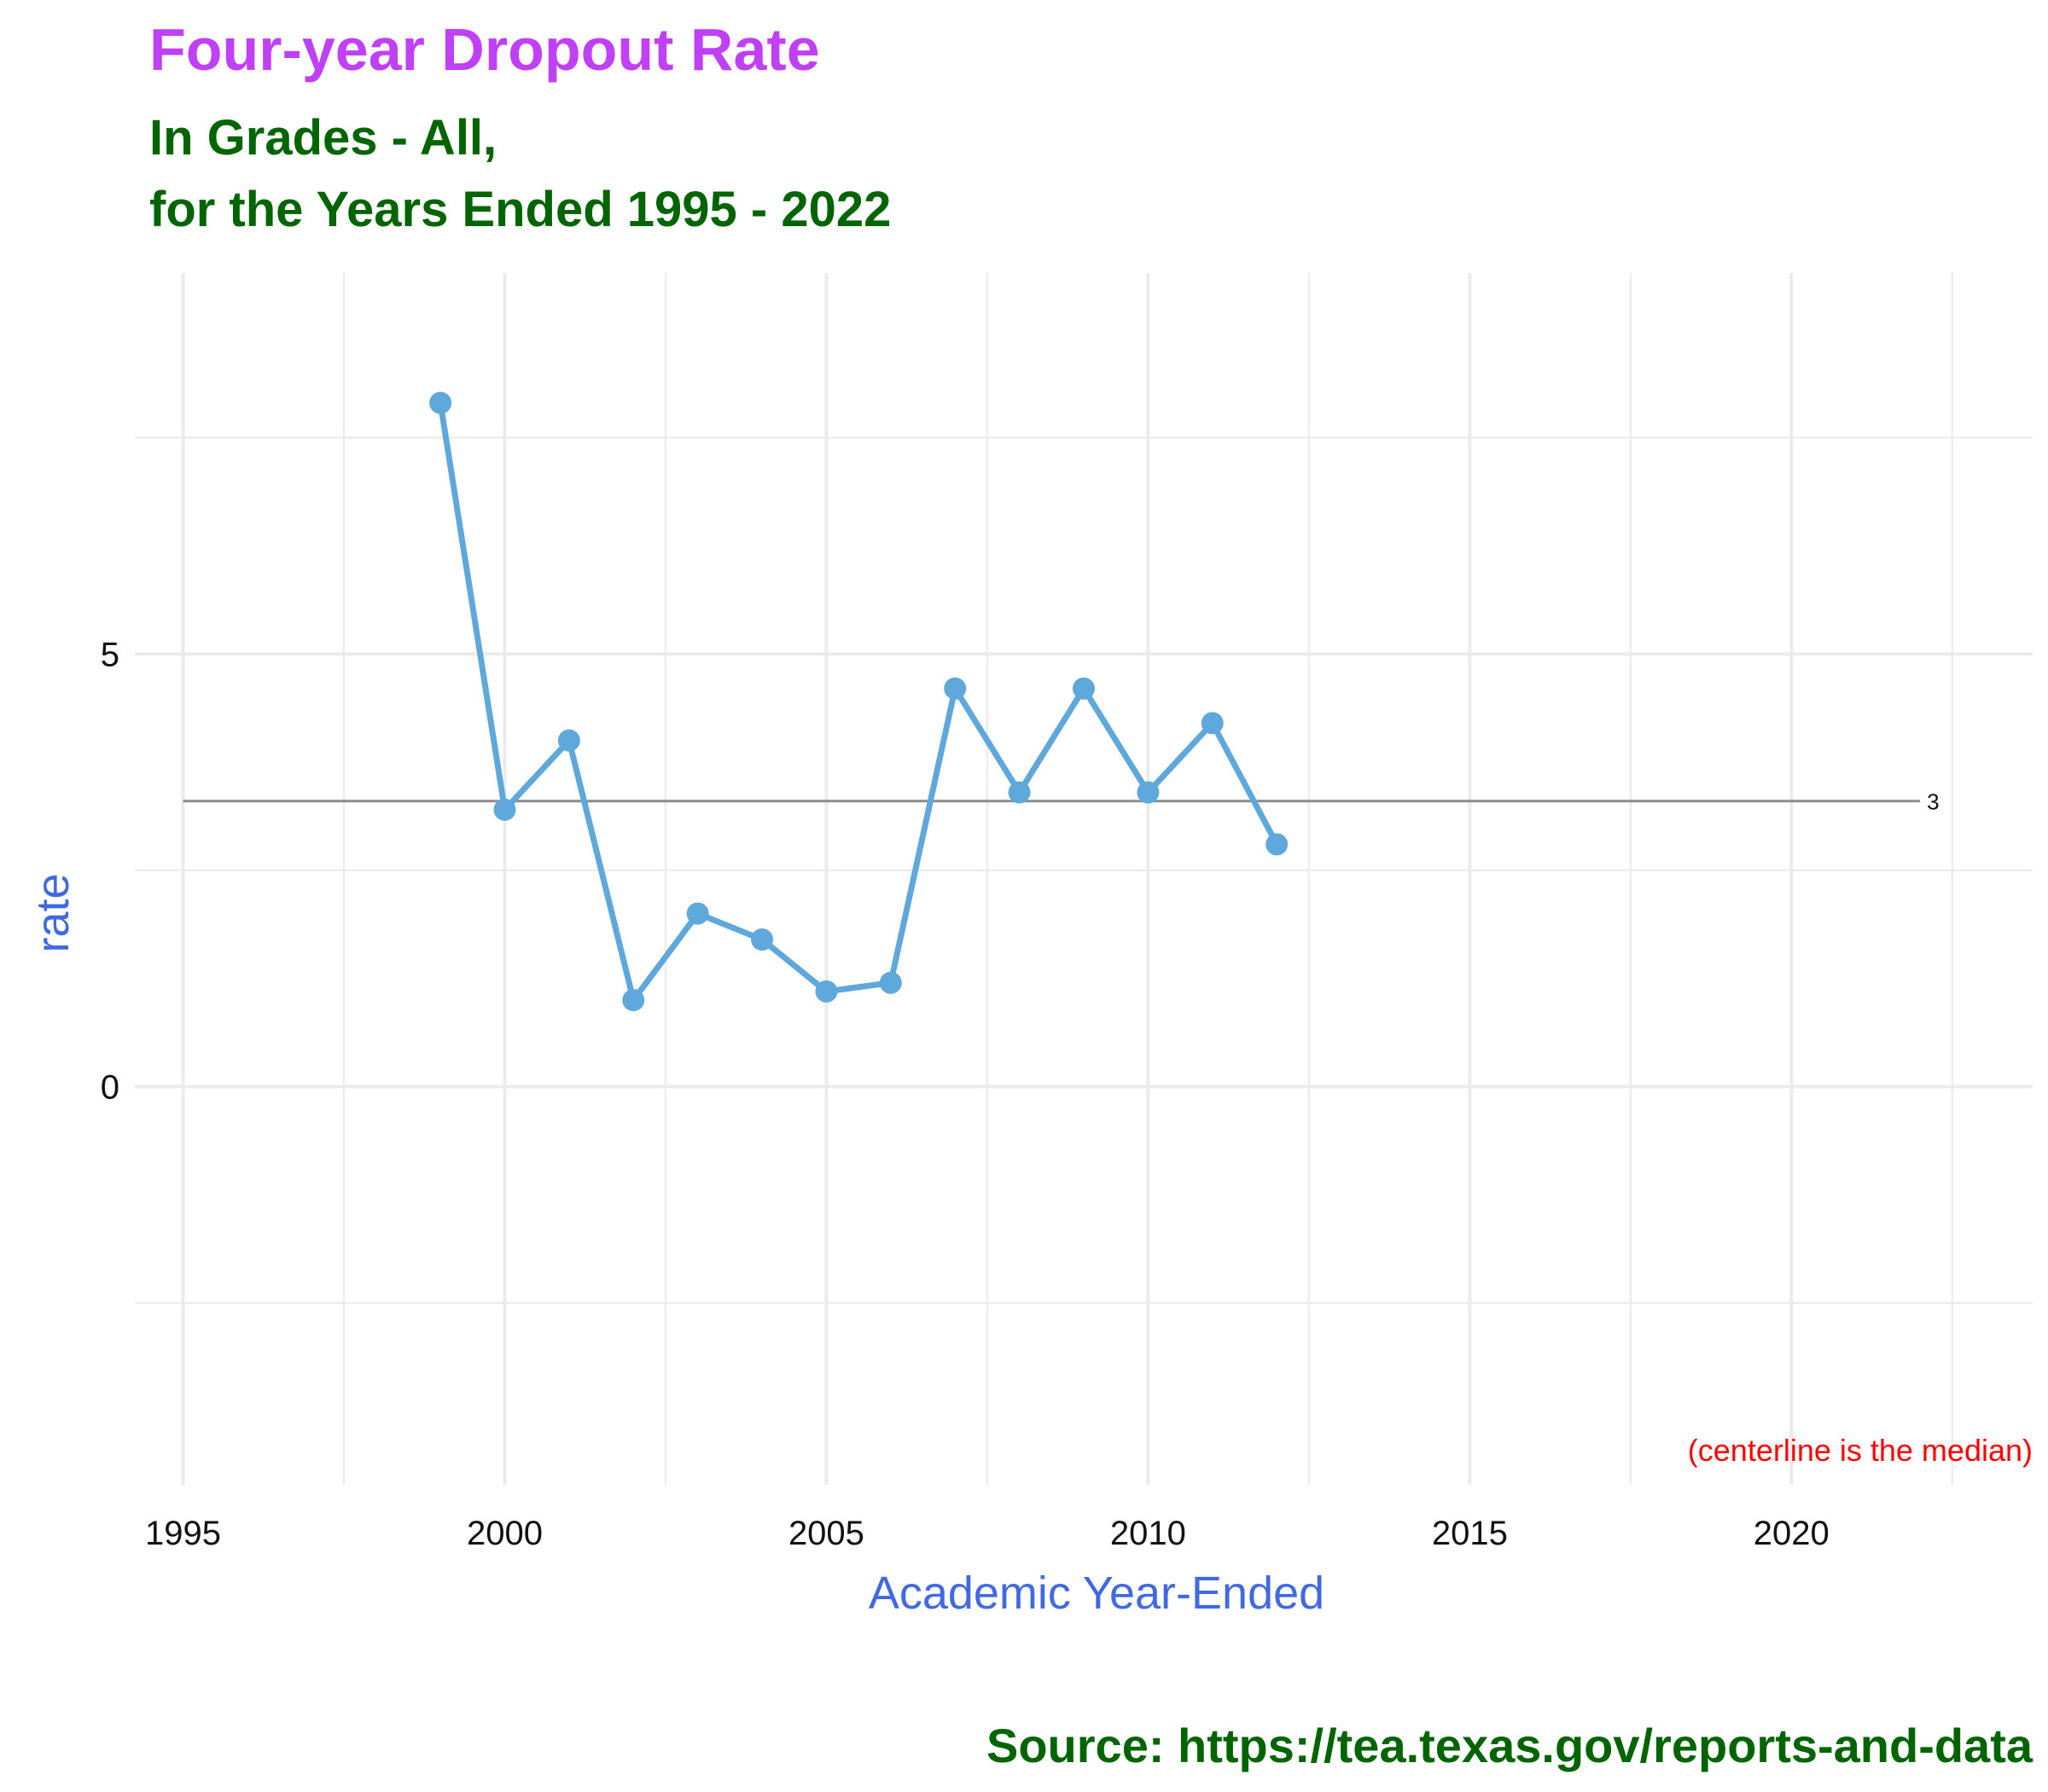  What do you see at coordinates (110, 654) in the screenshot?
I see `y-tick-label: 5` at bounding box center [110, 654].